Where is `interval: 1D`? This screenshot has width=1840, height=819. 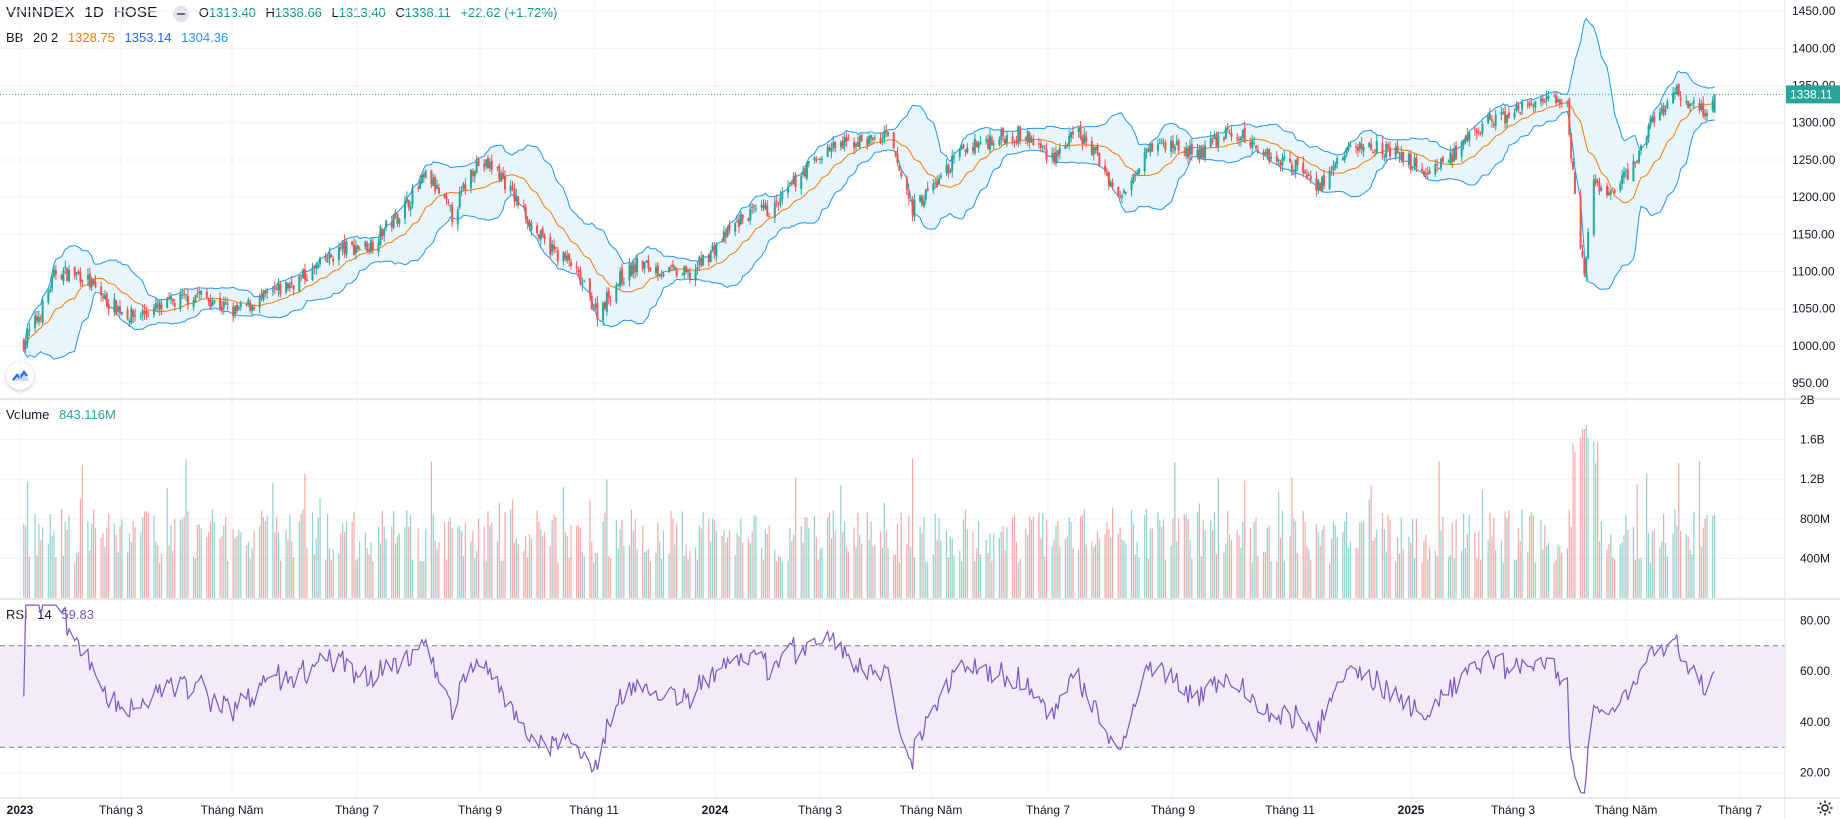
interval: 1D is located at coordinates (94, 12).